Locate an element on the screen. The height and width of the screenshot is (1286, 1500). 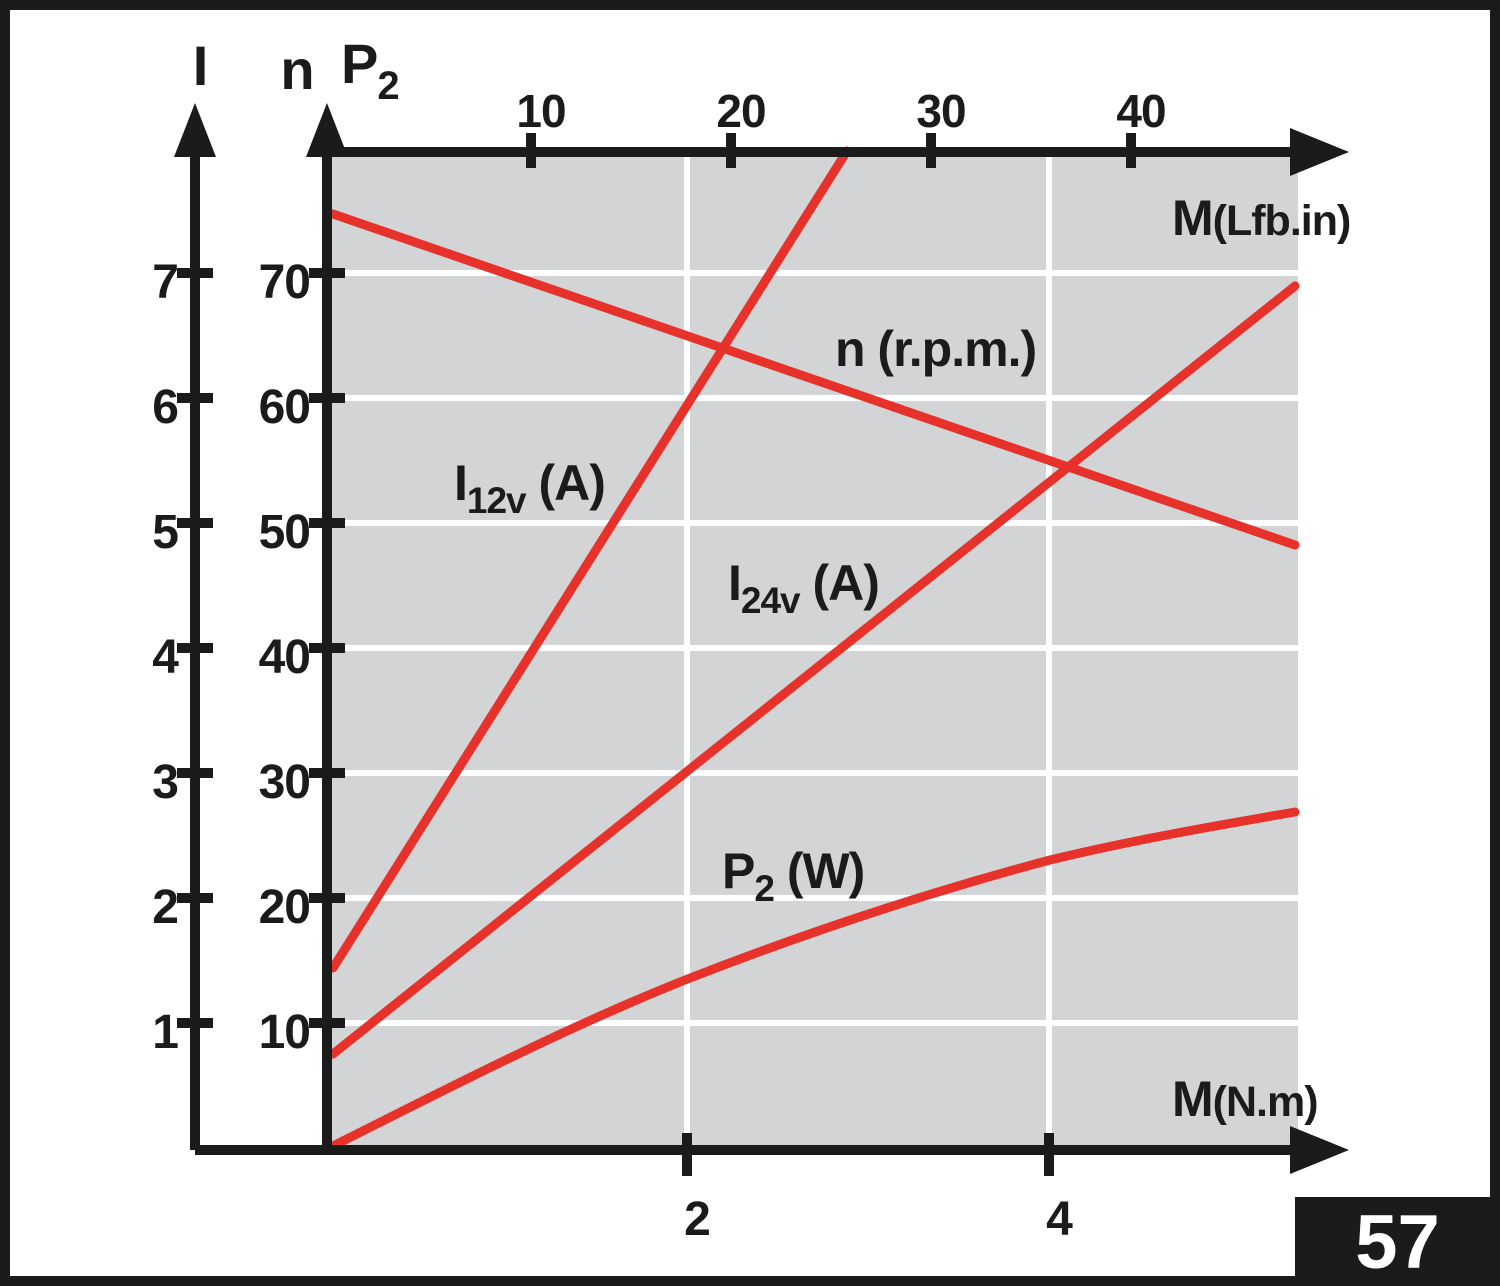
speed-axis-label: n is located at coordinates (297, 69).